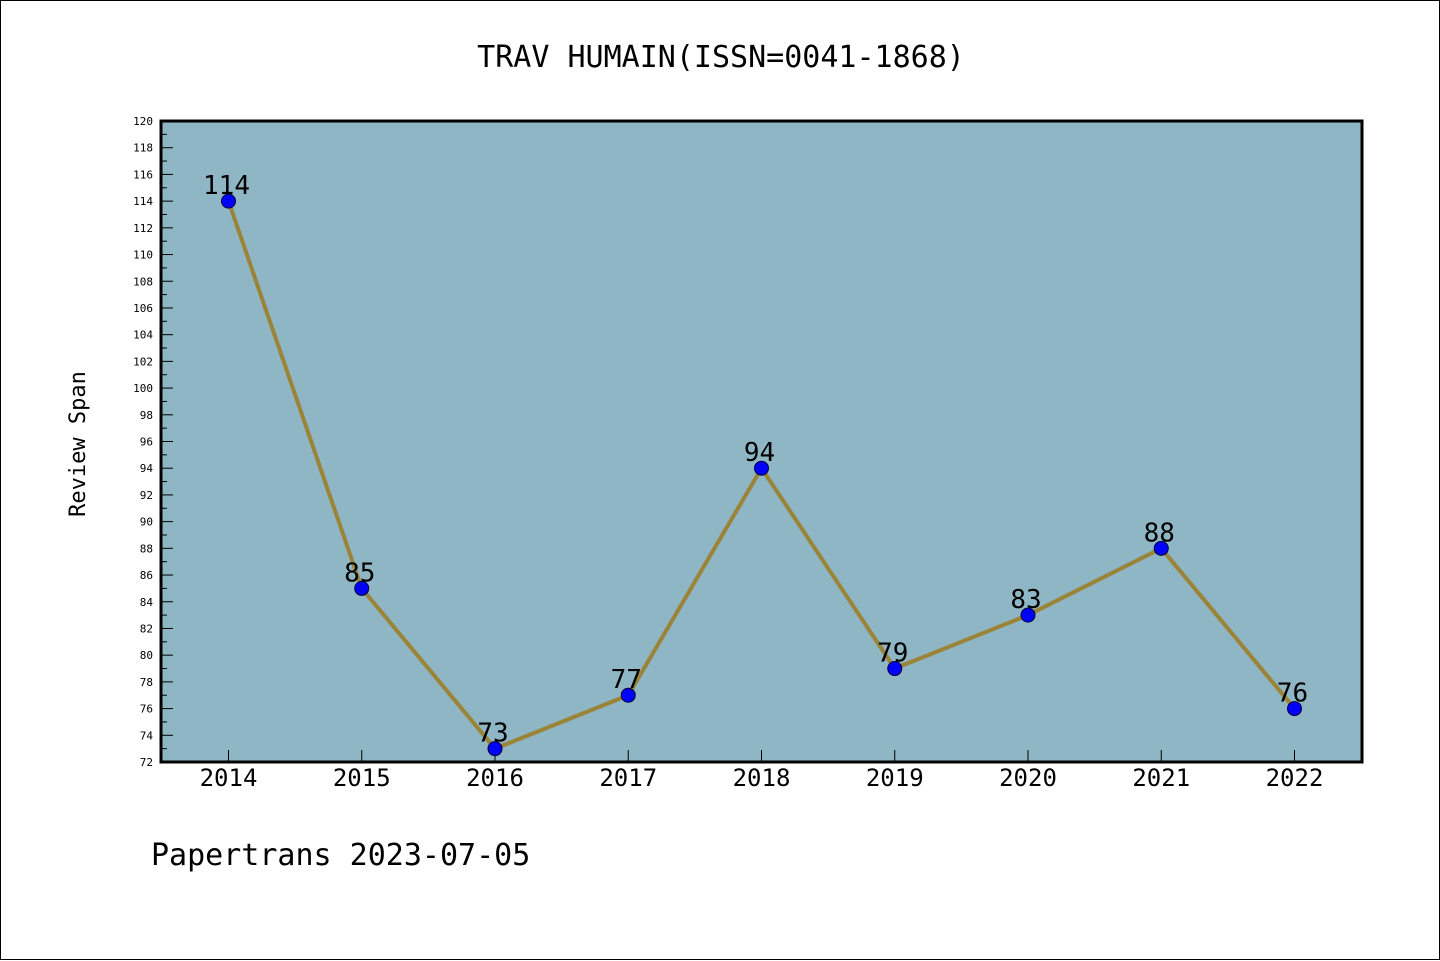  Describe the element at coordinates (147, 468) in the screenshot. I see `y-tick-label: 94` at that location.